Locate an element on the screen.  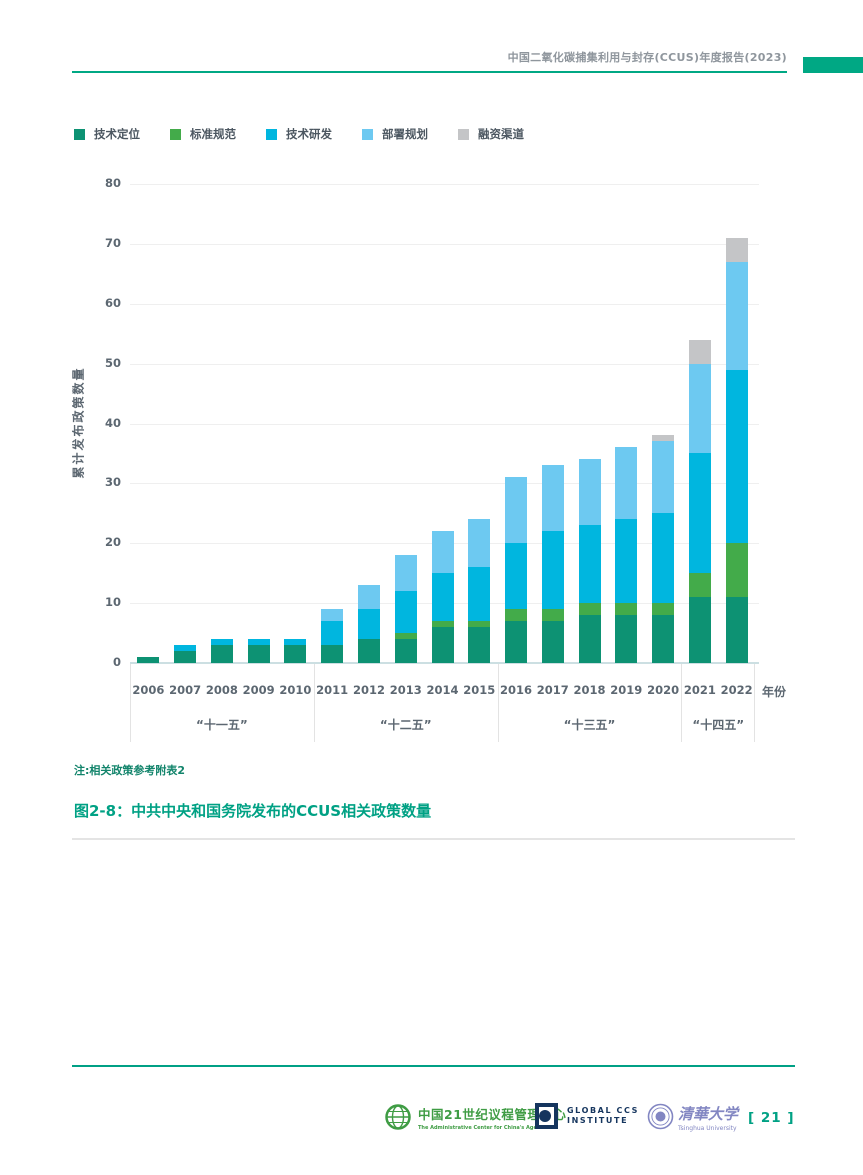
x-tick-2022: 2022 is located at coordinates (736, 690).